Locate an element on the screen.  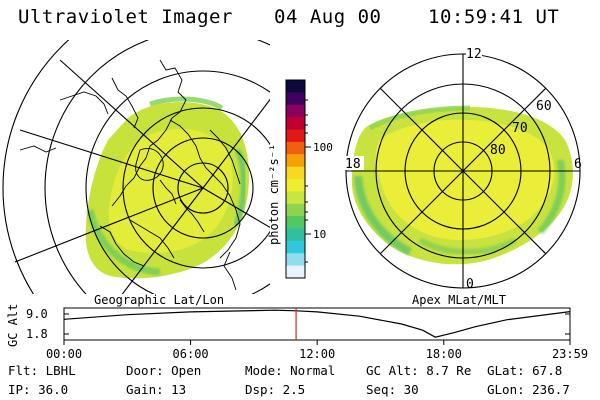
colorbar-tick-100: 100 is located at coordinates (323, 147).